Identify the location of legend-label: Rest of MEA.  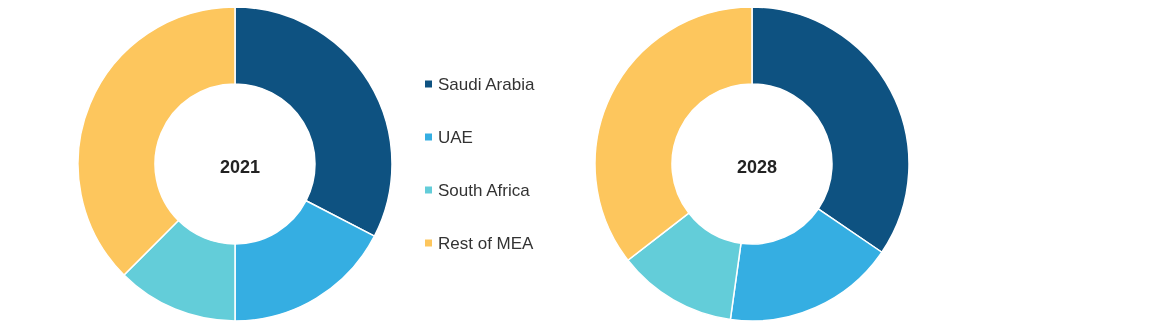
(486, 243).